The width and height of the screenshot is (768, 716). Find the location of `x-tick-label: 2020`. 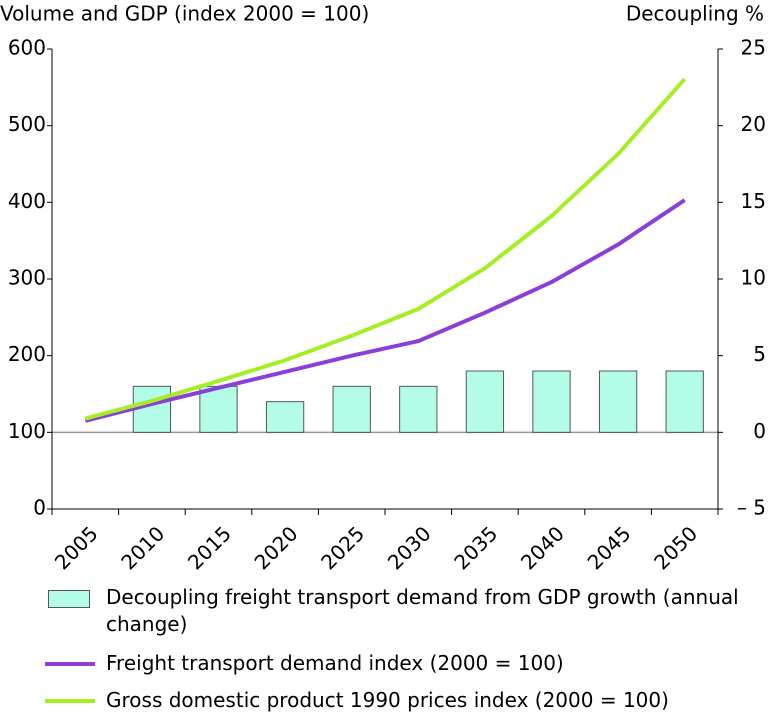

x-tick-label: 2020 is located at coordinates (276, 547).